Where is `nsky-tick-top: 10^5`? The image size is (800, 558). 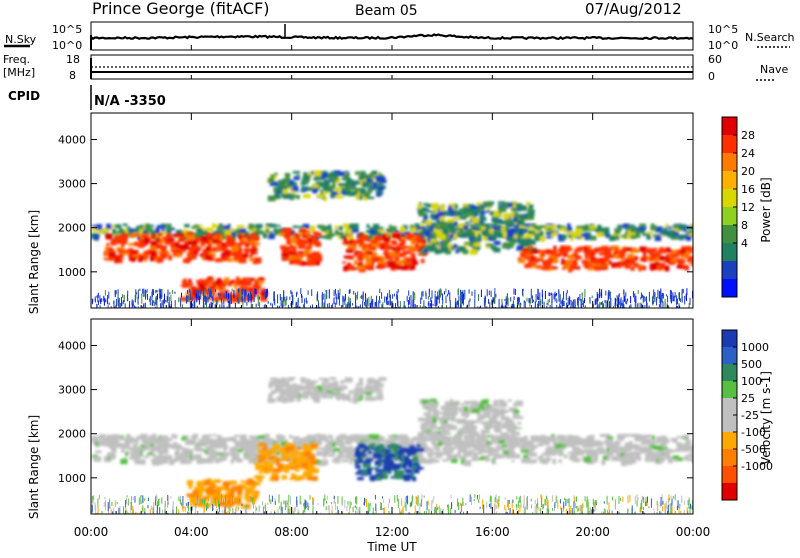
nsky-tick-top: 10^5 is located at coordinates (67, 29).